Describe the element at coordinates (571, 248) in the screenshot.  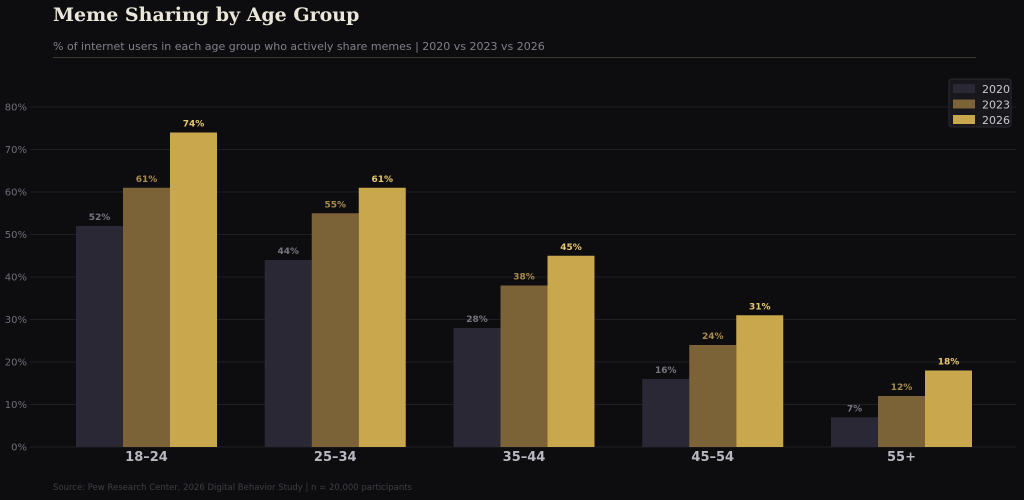
I see `data-label: 45%` at that location.